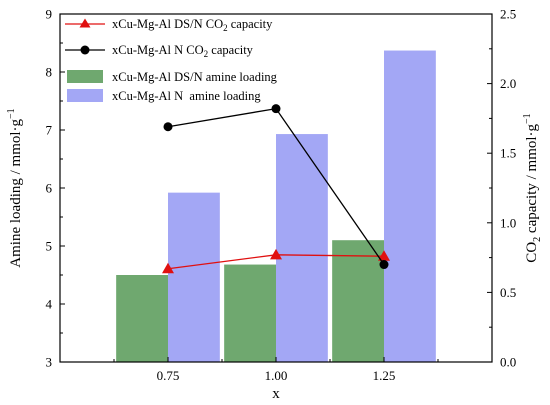 This screenshot has width=550, height=405. What do you see at coordinates (527, 118) in the screenshot?
I see `right-y-label-sup: −1` at bounding box center [527, 118].